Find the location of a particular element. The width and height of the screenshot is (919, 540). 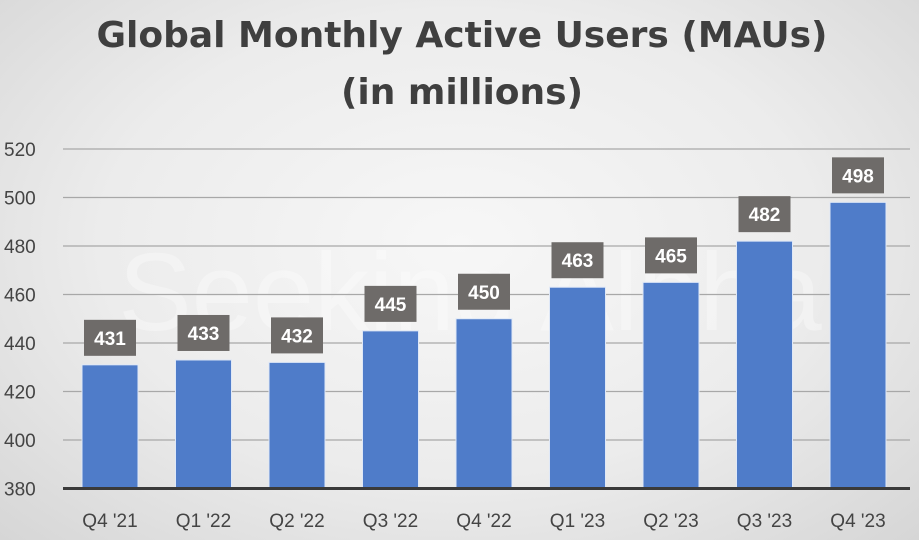

chart-subtitle: (in millions) is located at coordinates (462, 92).